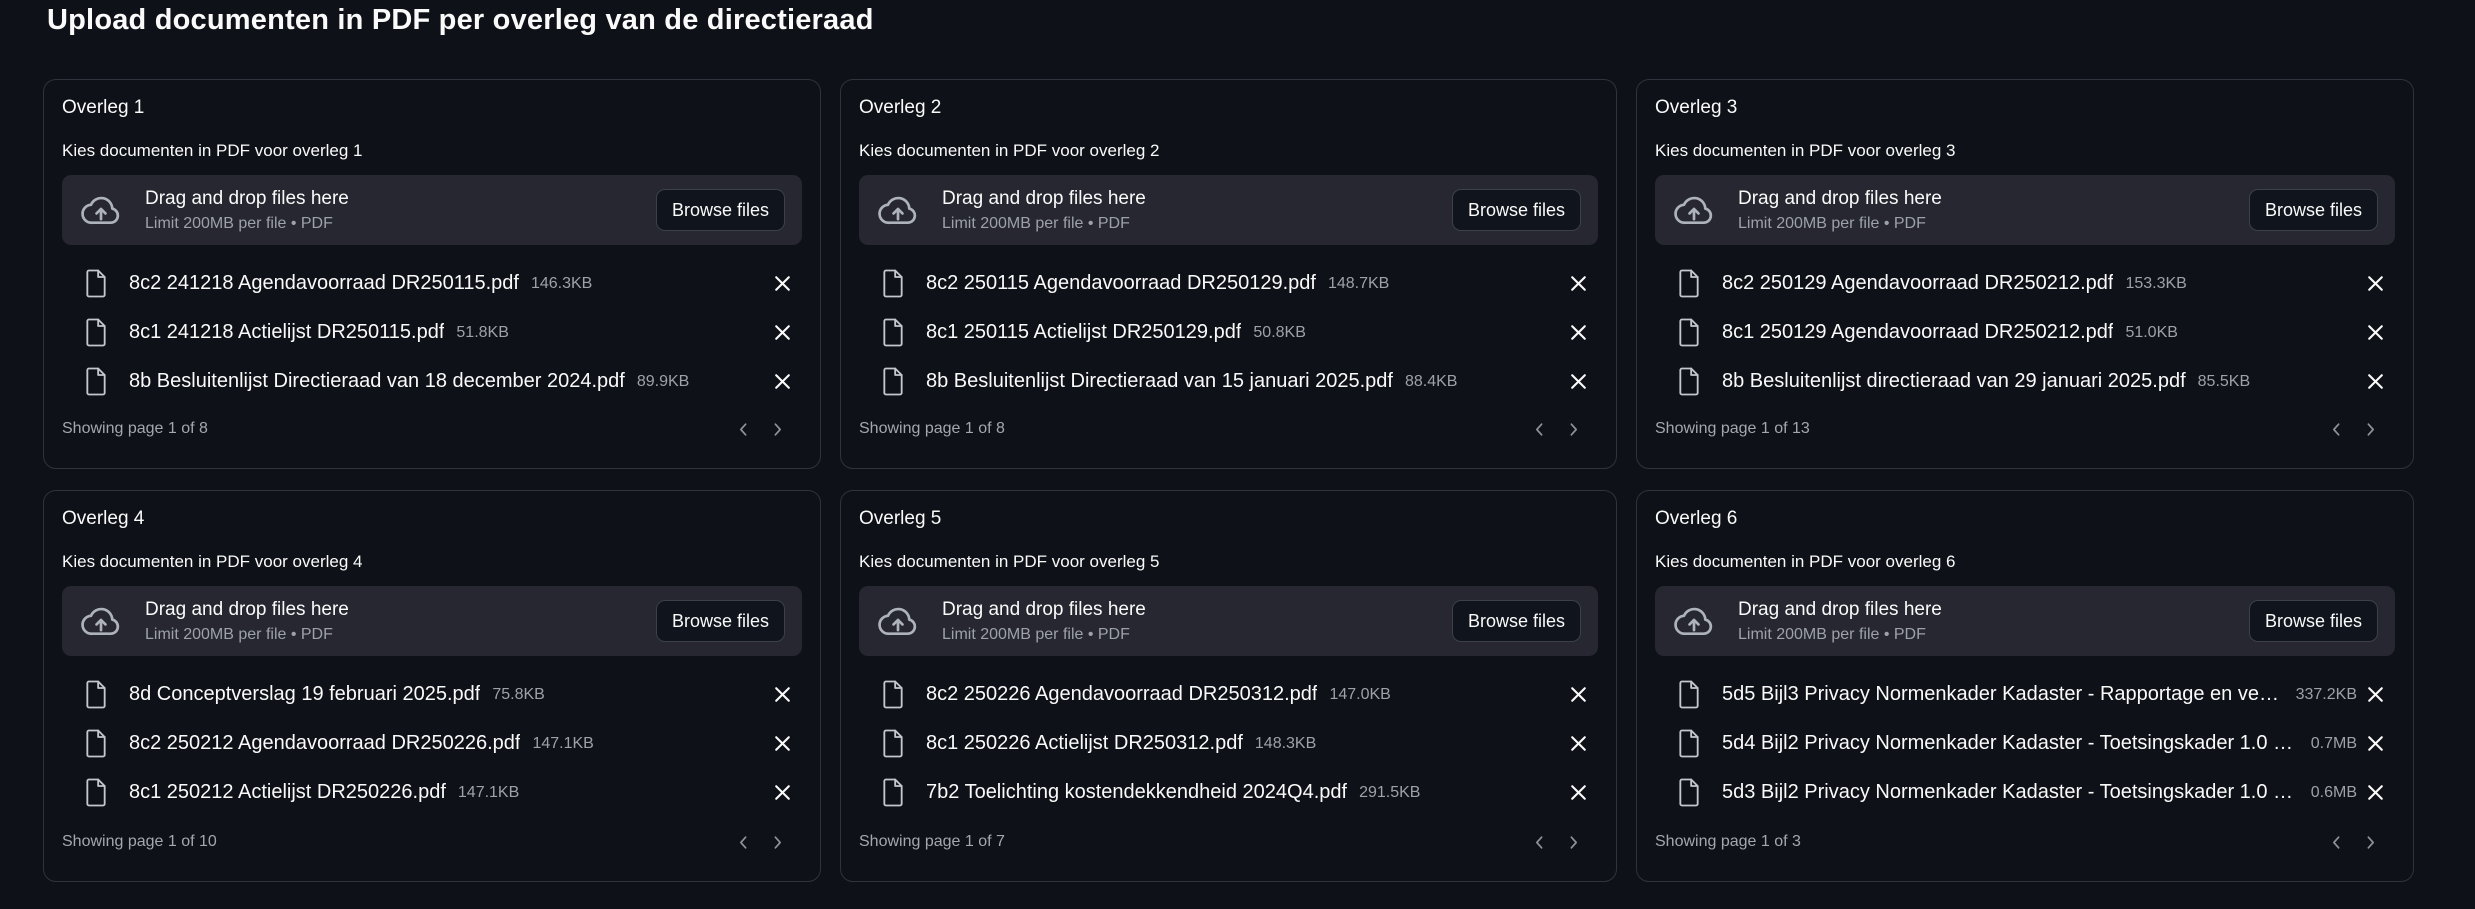  Describe the element at coordinates (325, 743) in the screenshot. I see `file-name: 8c2 250212 Agendavoorraad DR250226.pdf` at that location.